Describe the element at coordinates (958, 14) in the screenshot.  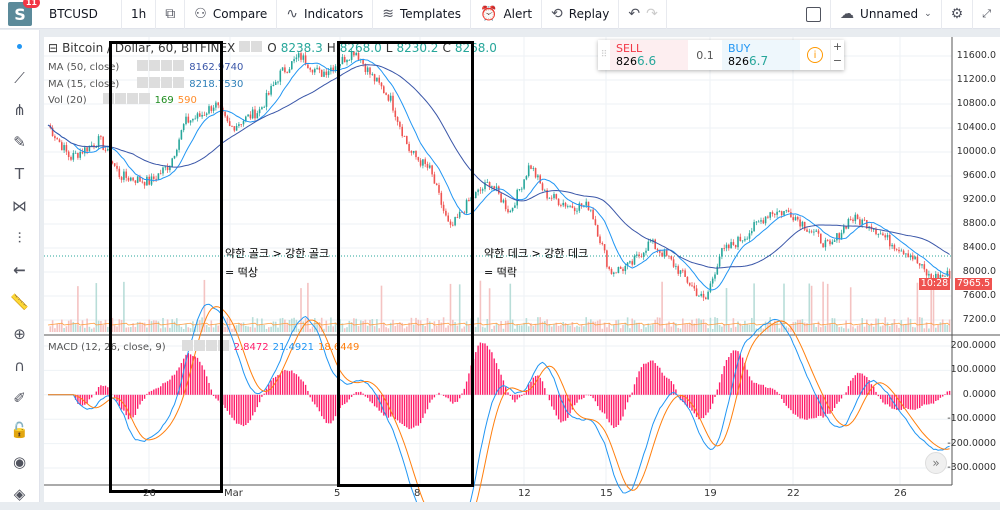
I see `settings-button: ⚙` at that location.